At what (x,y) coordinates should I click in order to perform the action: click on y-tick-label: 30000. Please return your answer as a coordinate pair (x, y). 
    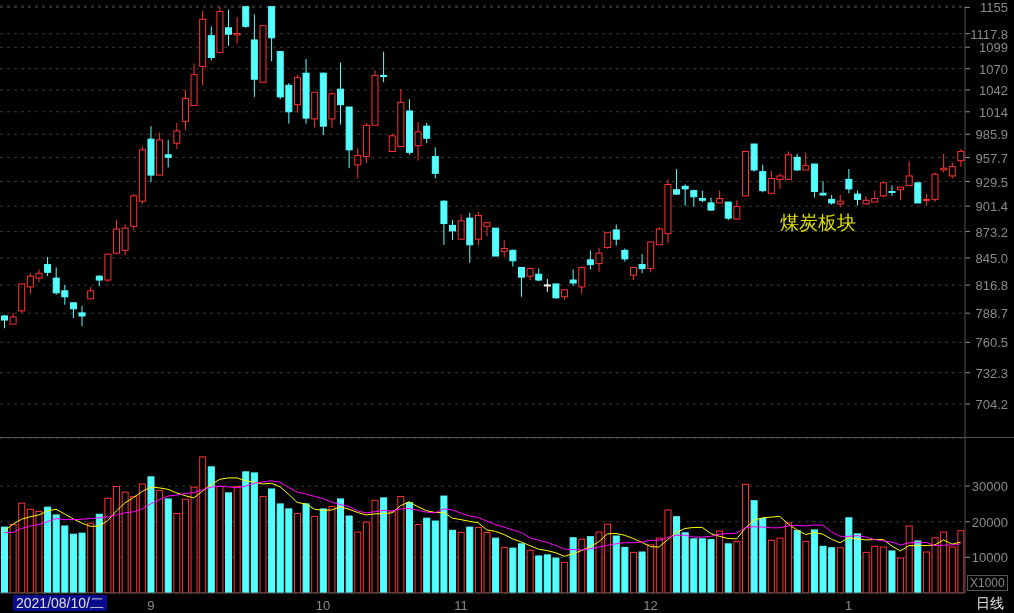
    Looking at the image, I should click on (989, 487).